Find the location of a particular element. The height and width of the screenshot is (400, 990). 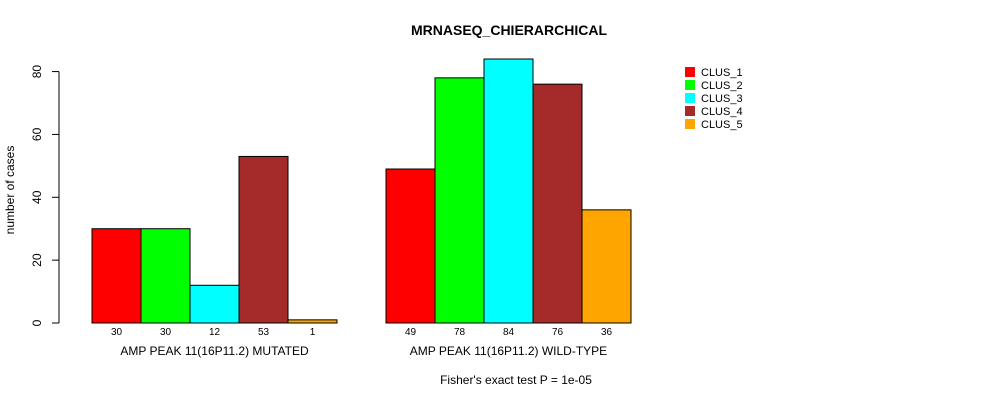

count-label-group1-clus_5: 1 is located at coordinates (313, 332).